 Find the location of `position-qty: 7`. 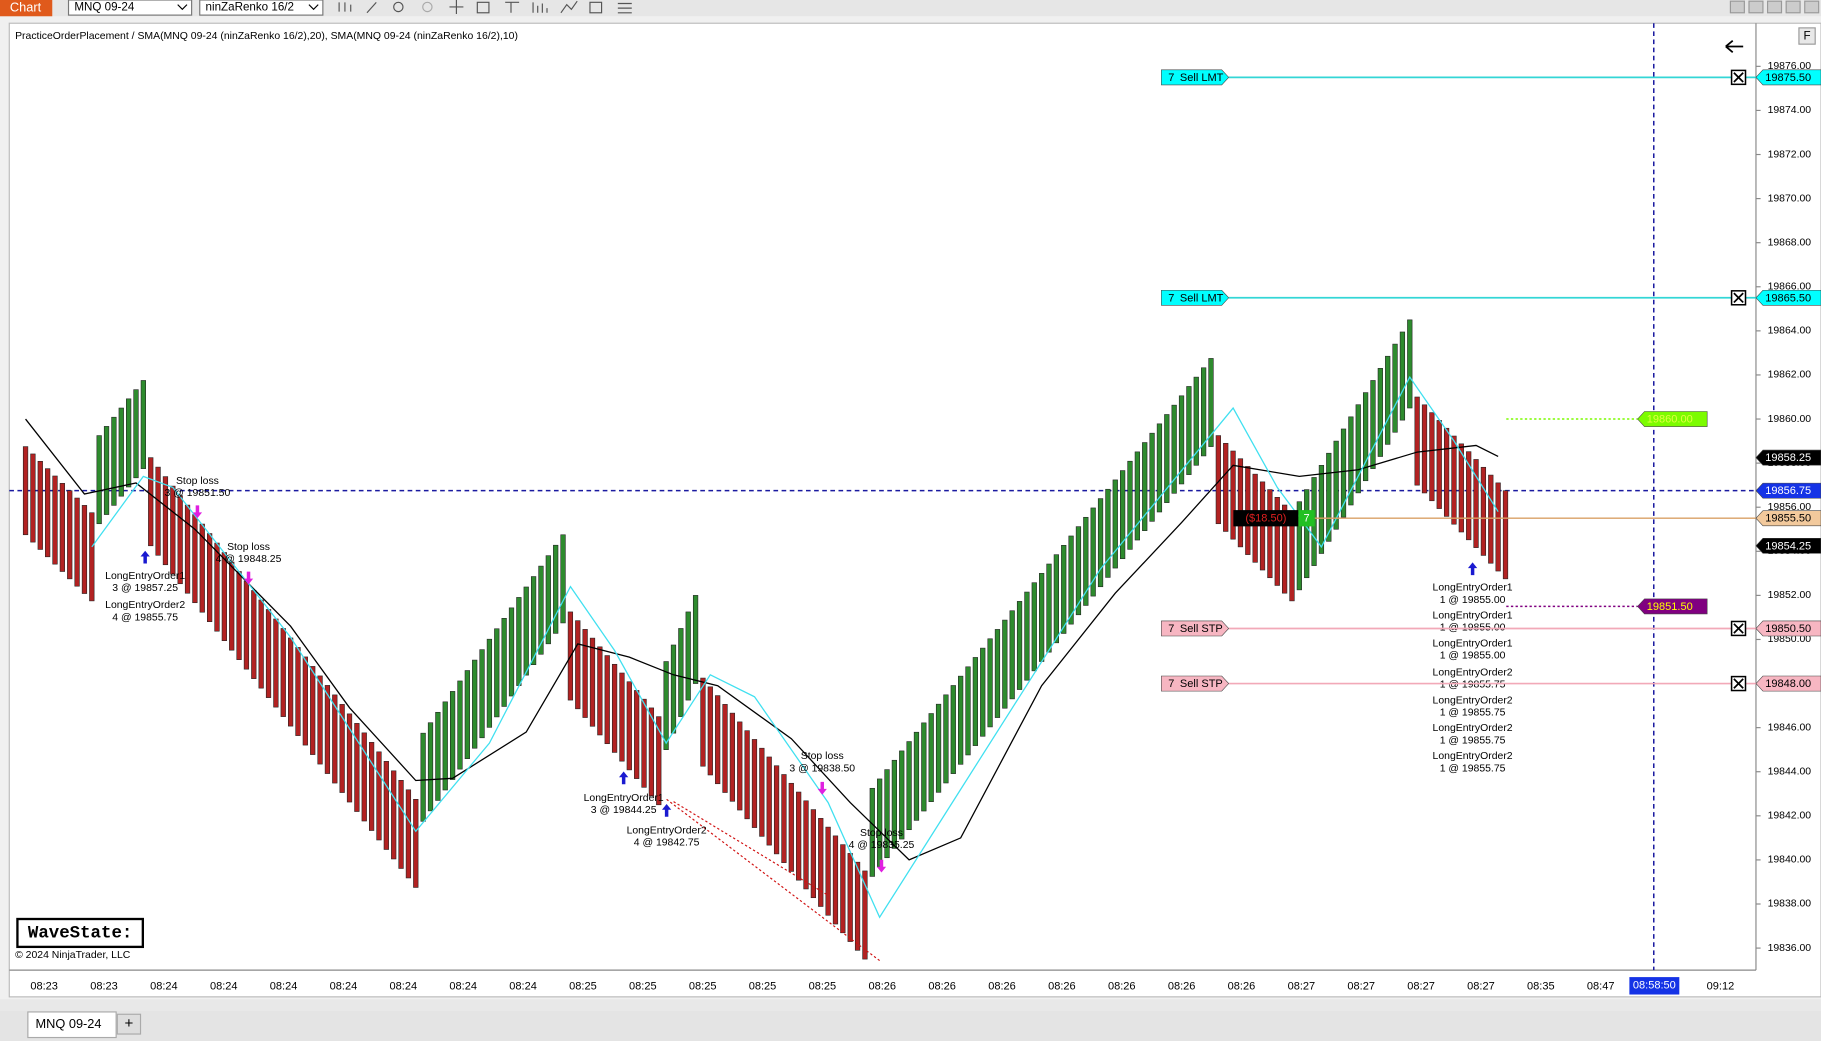

position-qty: 7 is located at coordinates (1306, 519).